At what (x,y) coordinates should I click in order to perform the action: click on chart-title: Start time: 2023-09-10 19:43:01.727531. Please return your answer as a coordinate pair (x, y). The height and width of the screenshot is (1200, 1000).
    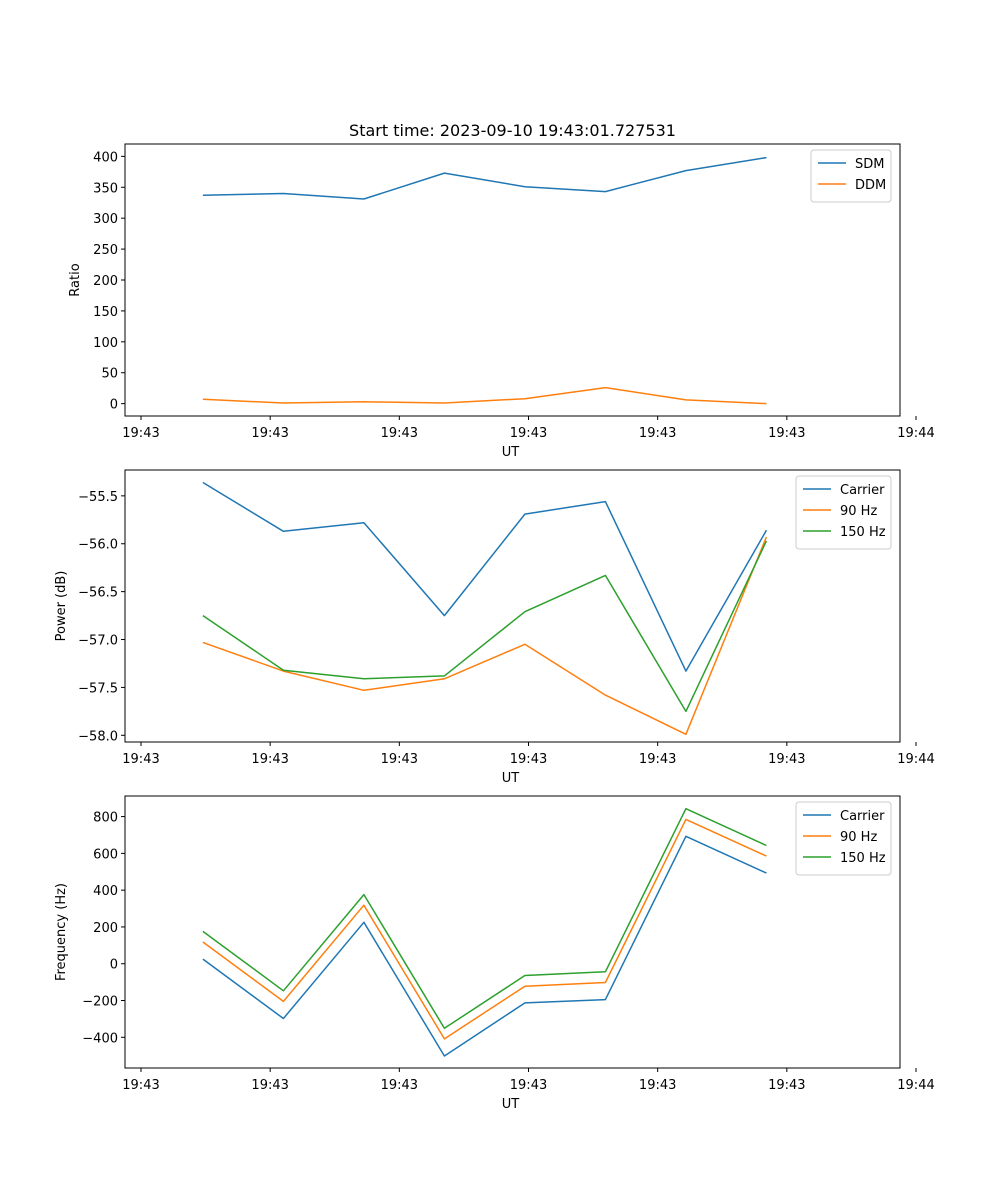
    Looking at the image, I should click on (512, 130).